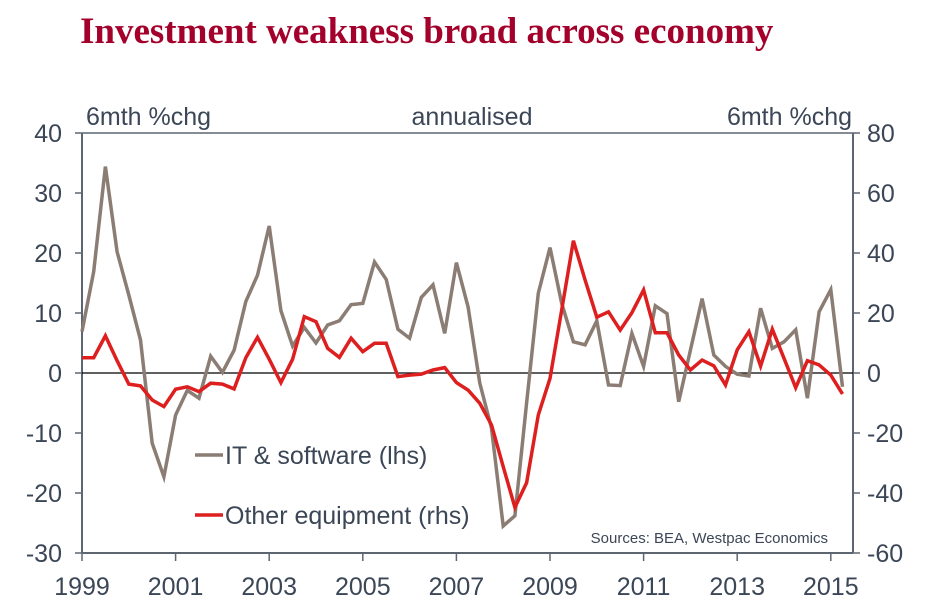 The height and width of the screenshot is (616, 936). I want to click on x-tick-label: 2005, so click(363, 587).